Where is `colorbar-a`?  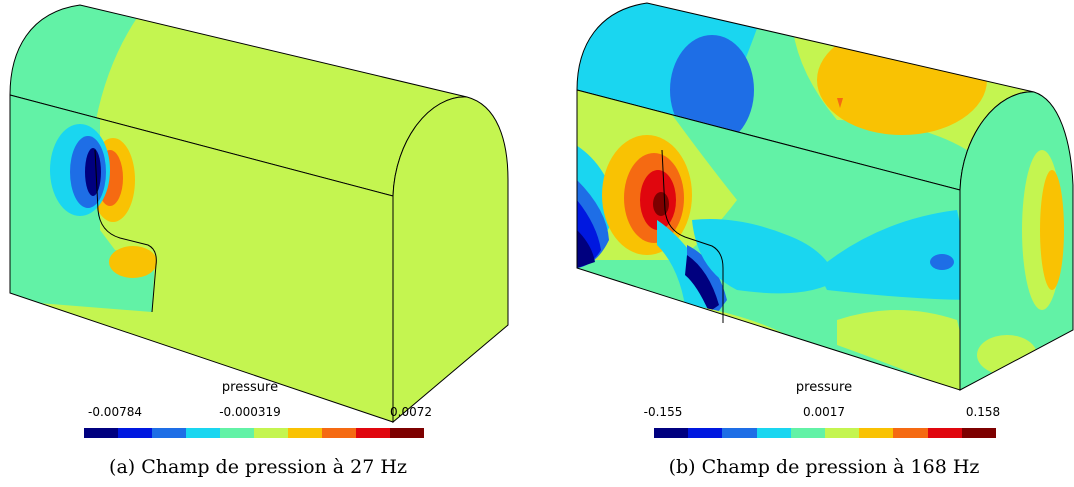 colorbar-a is located at coordinates (254, 433).